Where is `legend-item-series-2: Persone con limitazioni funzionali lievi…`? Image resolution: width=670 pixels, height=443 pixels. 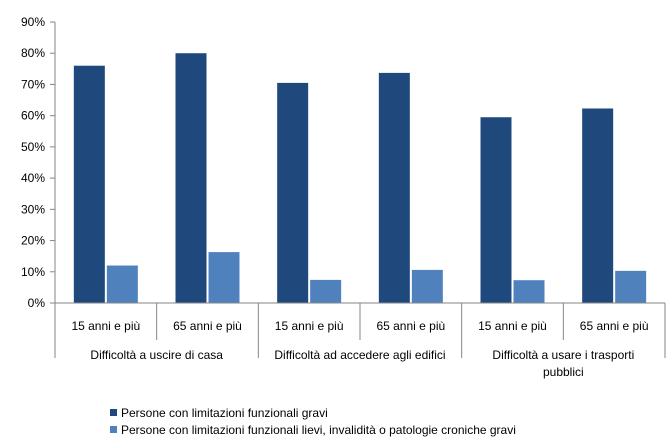
legend-item-series-2: Persone con limitazioni funzionali lievi… is located at coordinates (313, 429).